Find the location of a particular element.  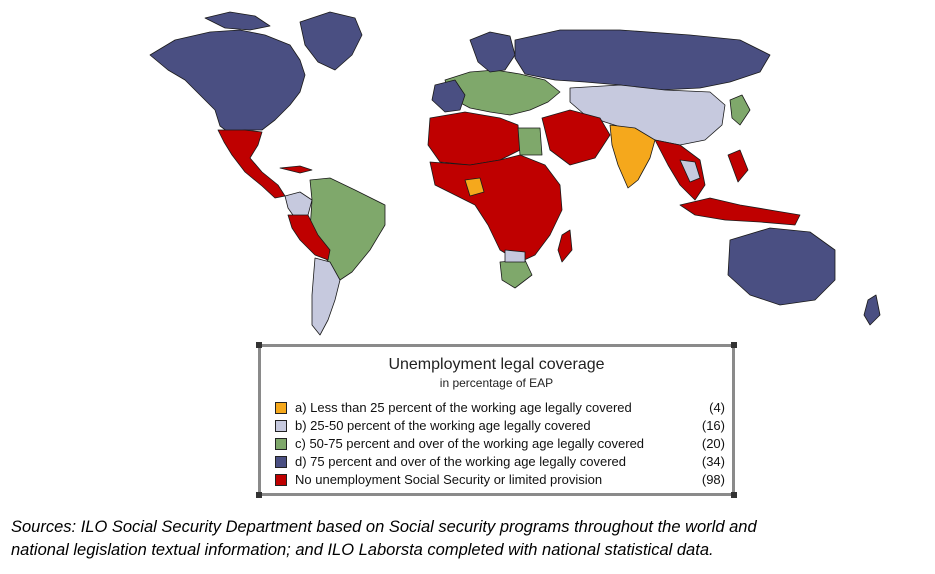

legend-swatch-a is located at coordinates (281, 408).